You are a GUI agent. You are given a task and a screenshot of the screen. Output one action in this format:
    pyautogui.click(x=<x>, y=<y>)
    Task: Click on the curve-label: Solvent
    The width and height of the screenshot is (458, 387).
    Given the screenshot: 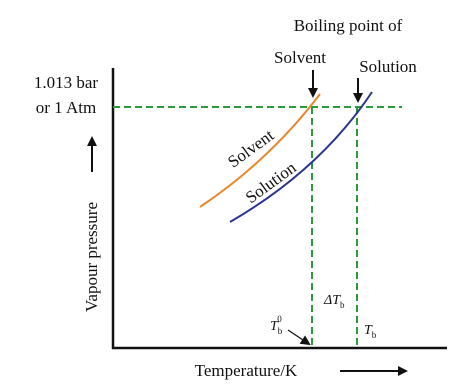 What is the action you would take?
    pyautogui.click(x=250, y=148)
    